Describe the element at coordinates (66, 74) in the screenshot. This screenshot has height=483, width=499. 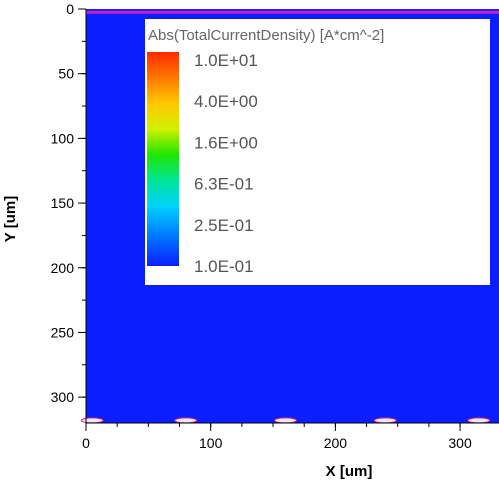
I see `y-tick-label: 50` at that location.